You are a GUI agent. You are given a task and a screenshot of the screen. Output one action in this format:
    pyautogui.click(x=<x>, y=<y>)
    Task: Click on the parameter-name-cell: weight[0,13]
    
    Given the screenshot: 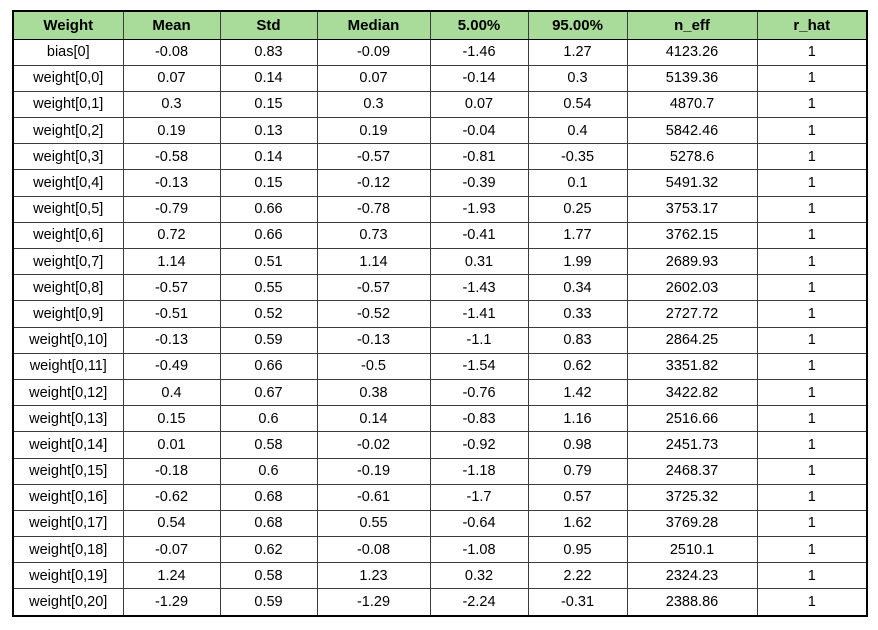 What is the action you would take?
    pyautogui.click(x=68, y=419)
    